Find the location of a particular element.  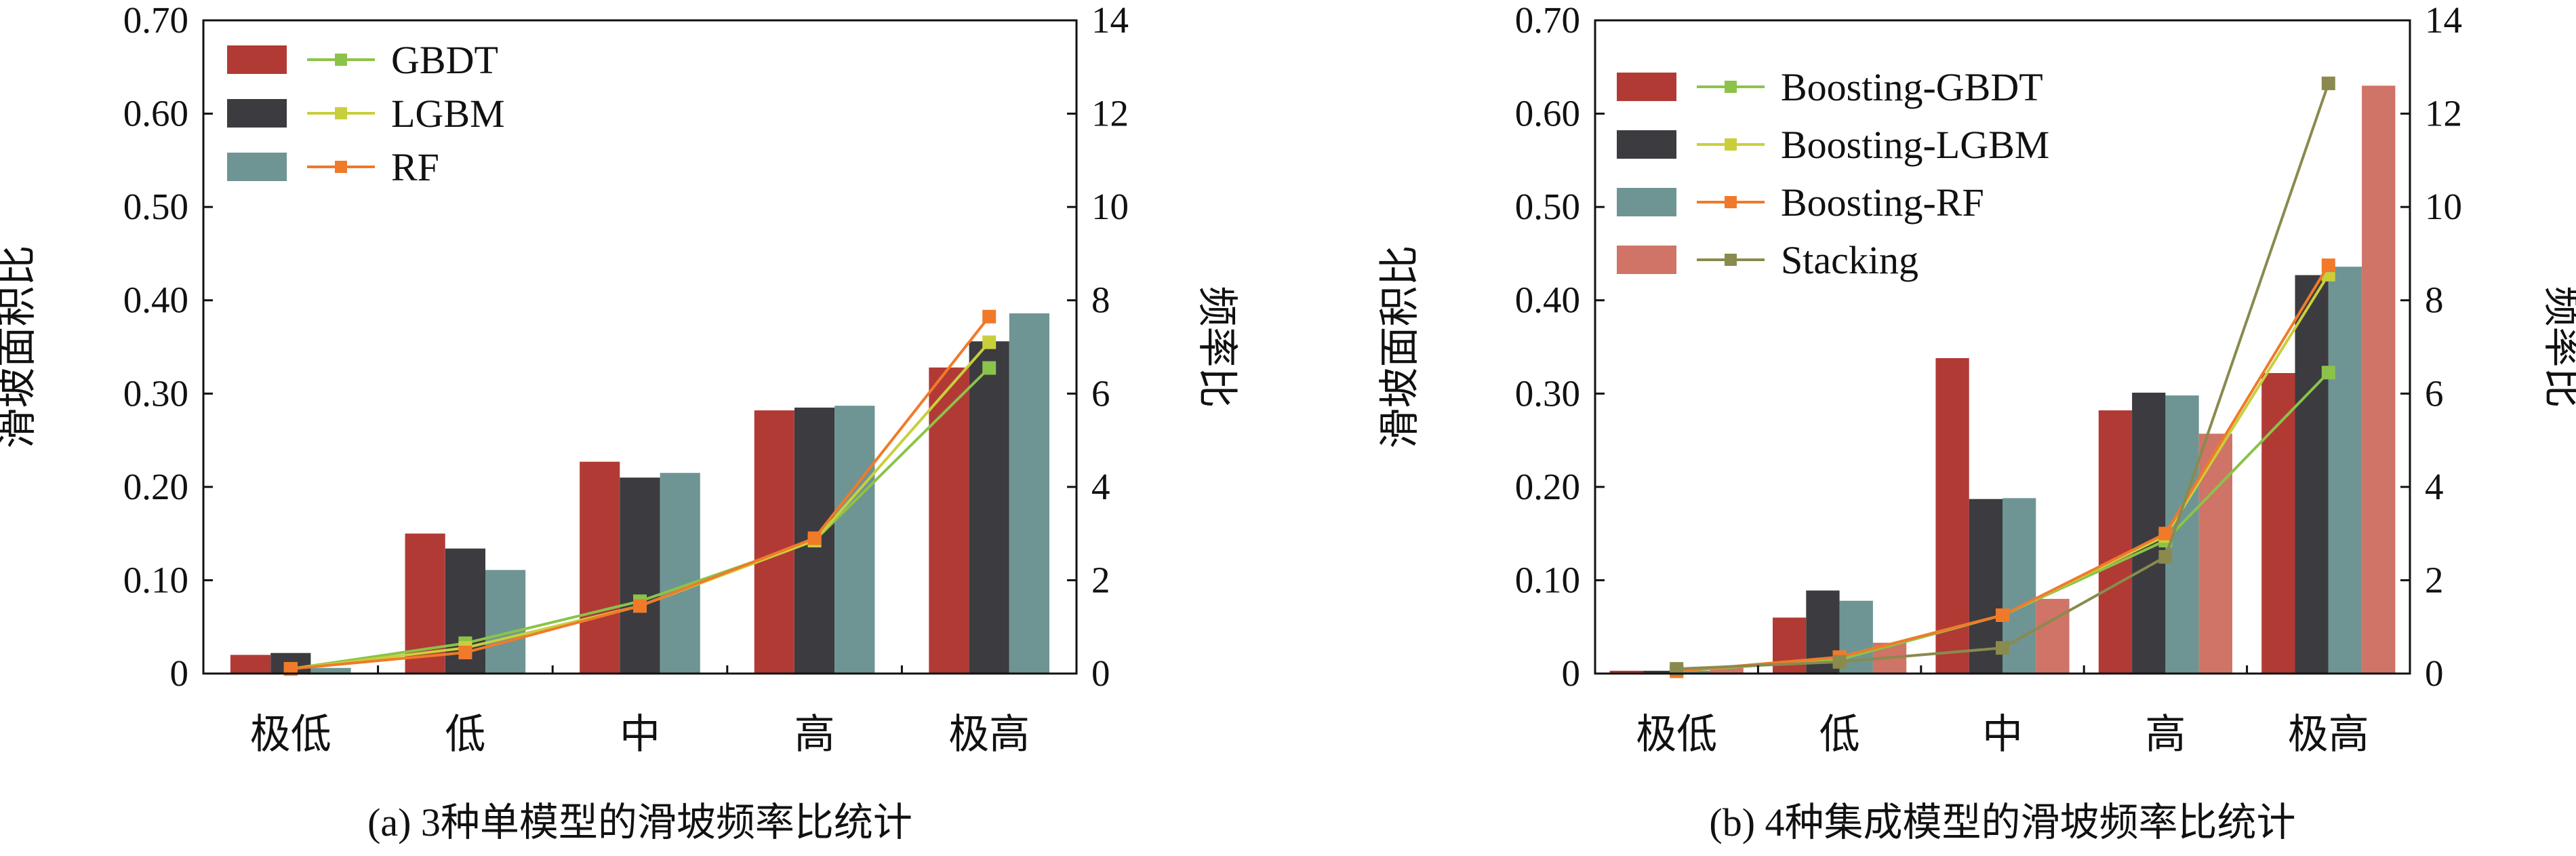

bar-Stacking-极低 is located at coordinates (1727, 671).